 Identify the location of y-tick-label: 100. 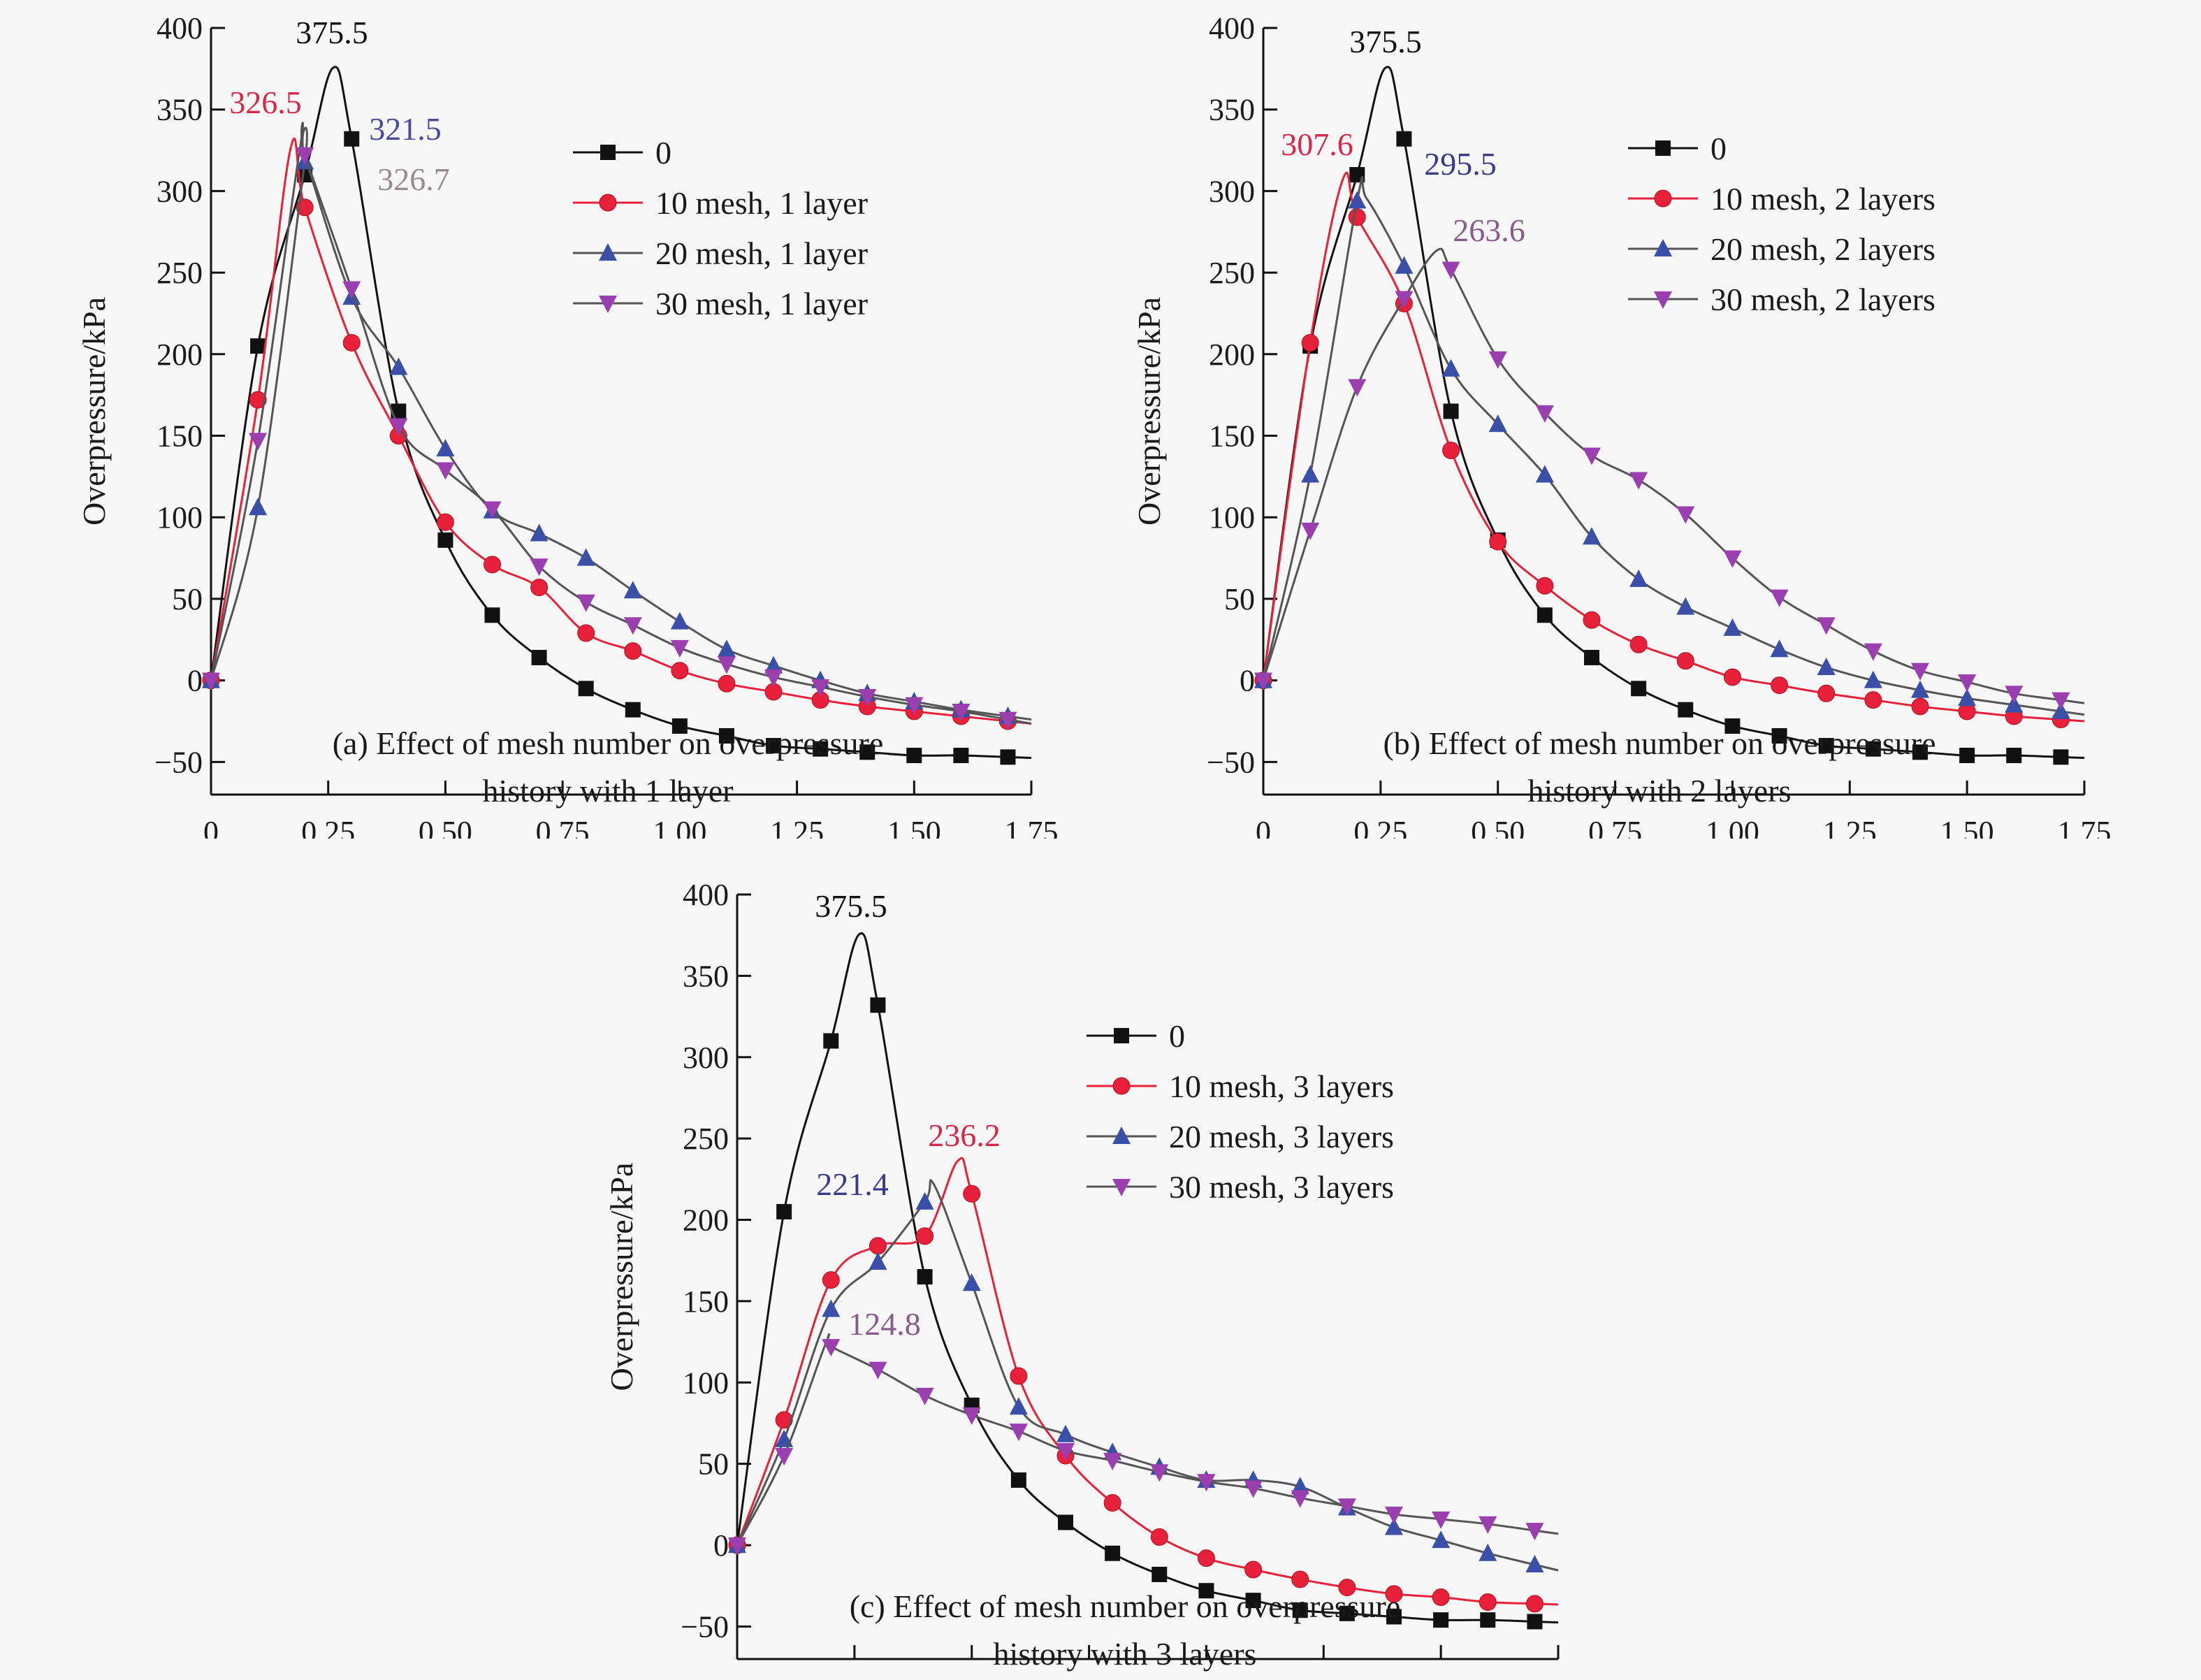
(180, 517).